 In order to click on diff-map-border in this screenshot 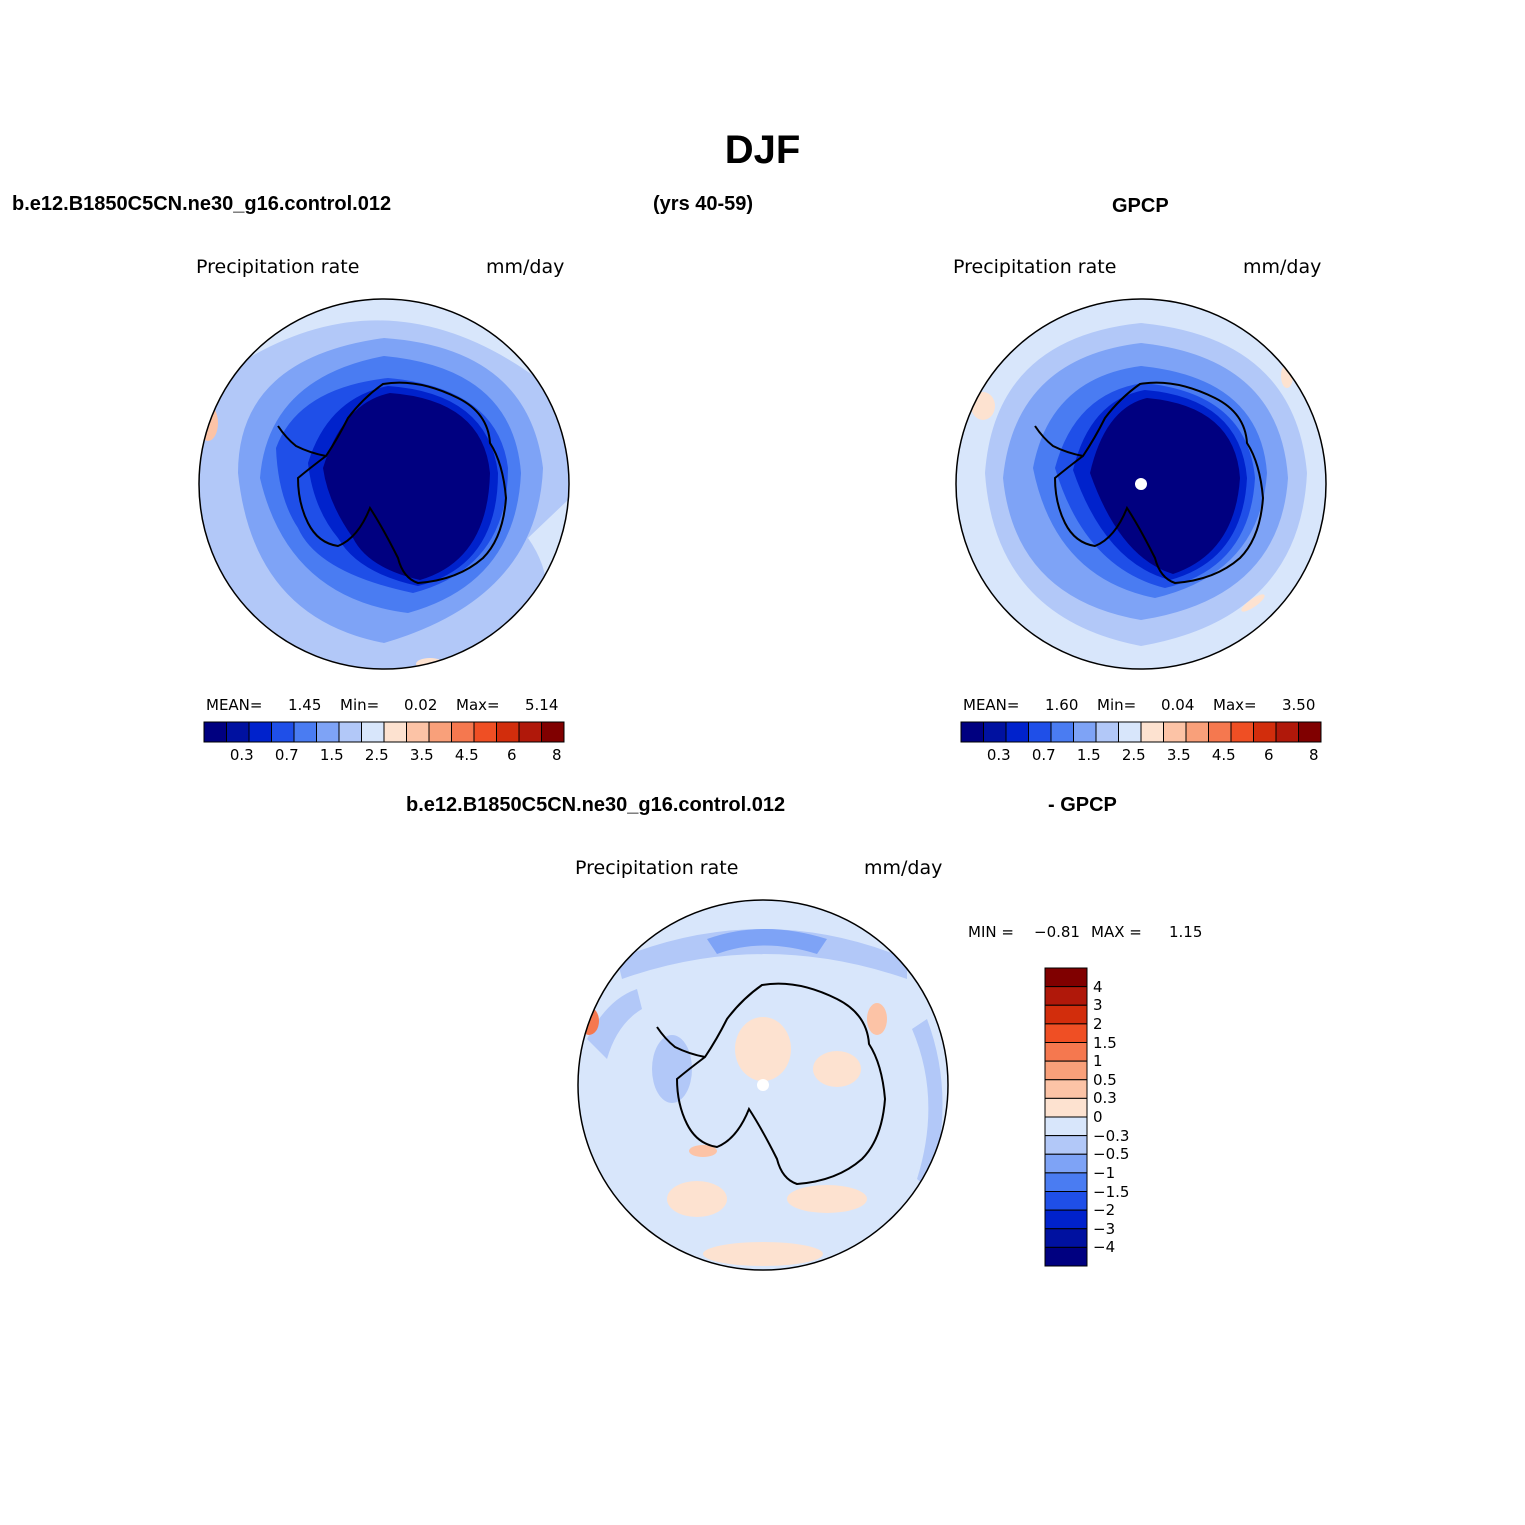, I will do `click(763, 1085)`.